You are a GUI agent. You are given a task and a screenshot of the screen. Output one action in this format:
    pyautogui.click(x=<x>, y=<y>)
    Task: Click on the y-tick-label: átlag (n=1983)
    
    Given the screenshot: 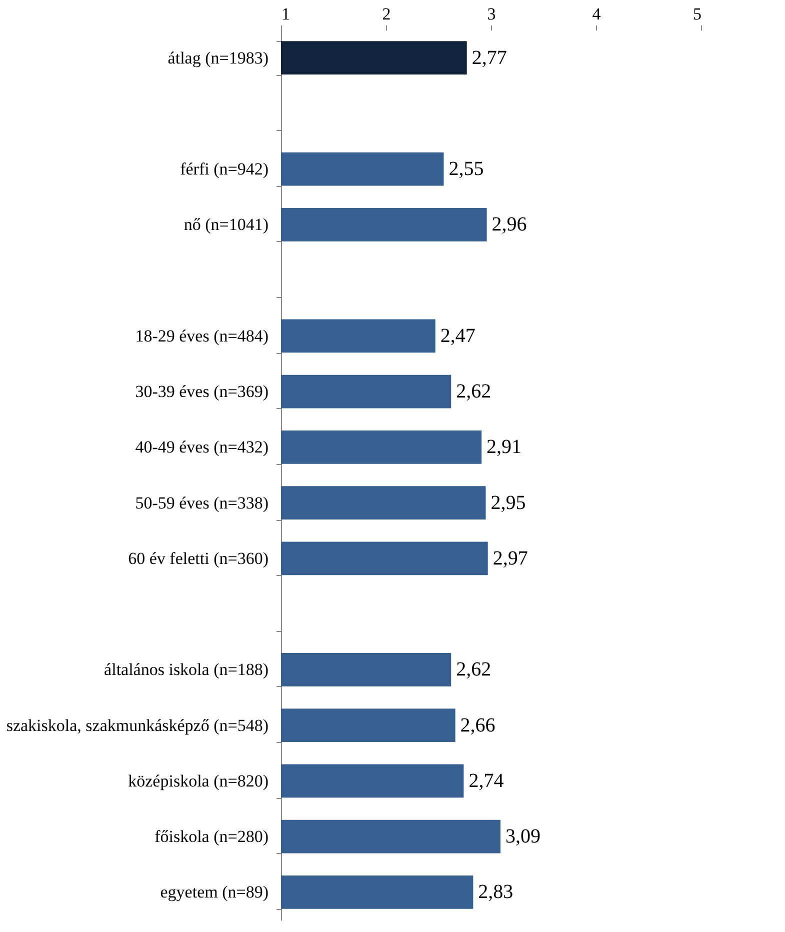 What is the action you would take?
    pyautogui.click(x=218, y=58)
    